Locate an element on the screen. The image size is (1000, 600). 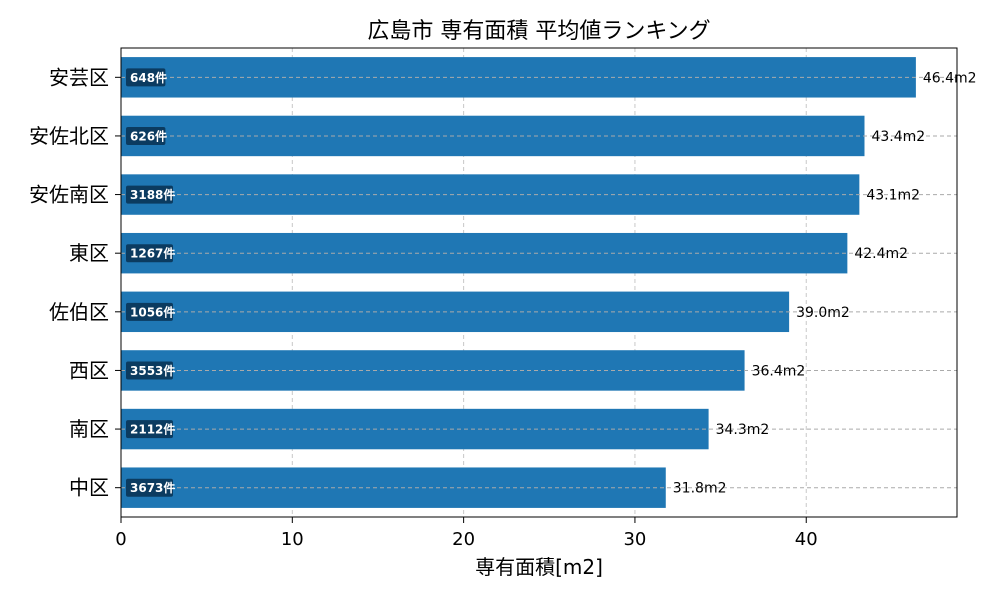
count-label: 648件 is located at coordinates (148, 77).